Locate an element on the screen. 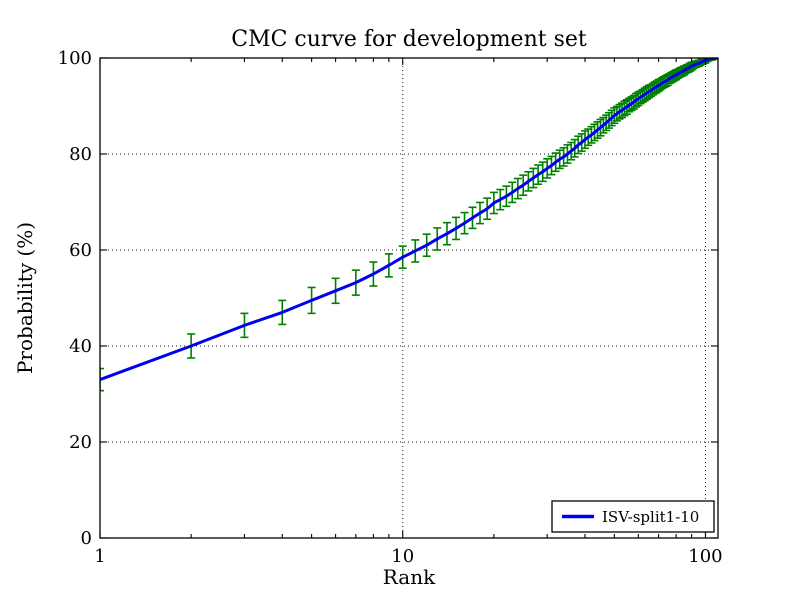  y-tick-label: 60 is located at coordinates (80, 250).